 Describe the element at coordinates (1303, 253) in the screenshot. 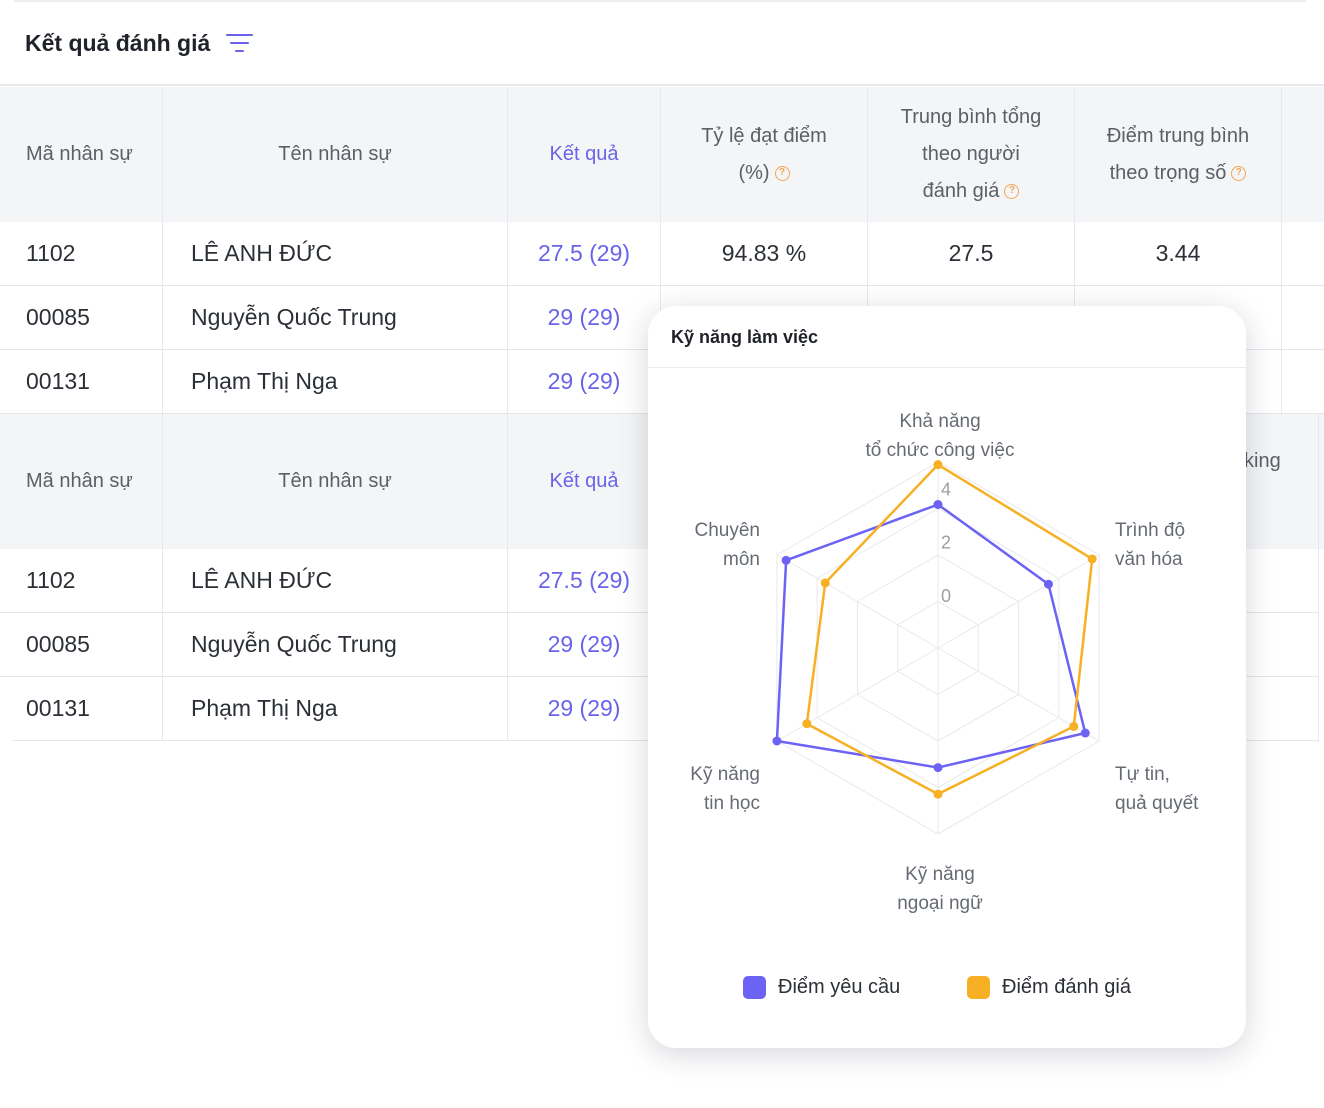

I see `cell-overflow` at that location.